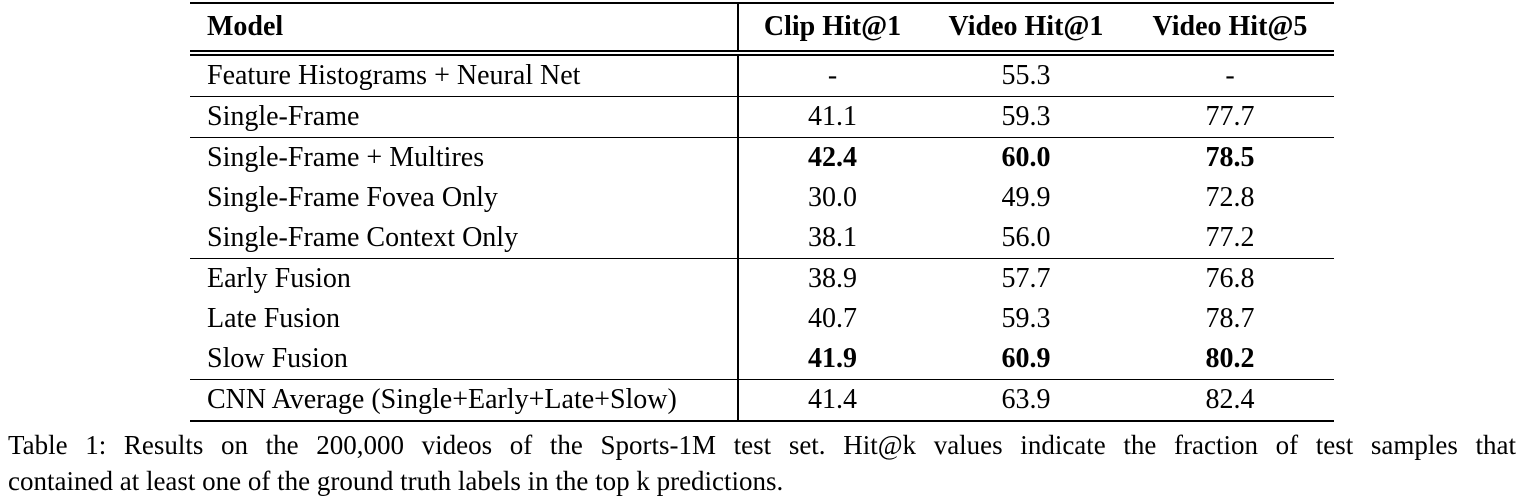 The width and height of the screenshot is (1516, 499). Describe the element at coordinates (832, 197) in the screenshot. I see `clip-hit1-cell: 30.0` at that location.